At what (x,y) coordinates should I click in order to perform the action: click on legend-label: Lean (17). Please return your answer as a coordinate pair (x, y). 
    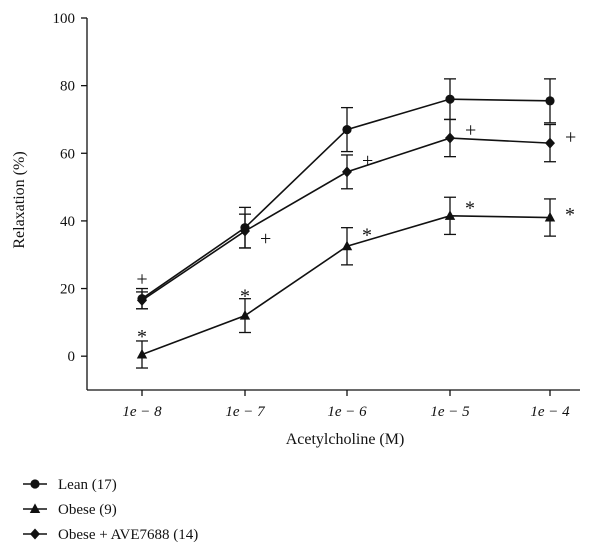
    Looking at the image, I should click on (87, 485).